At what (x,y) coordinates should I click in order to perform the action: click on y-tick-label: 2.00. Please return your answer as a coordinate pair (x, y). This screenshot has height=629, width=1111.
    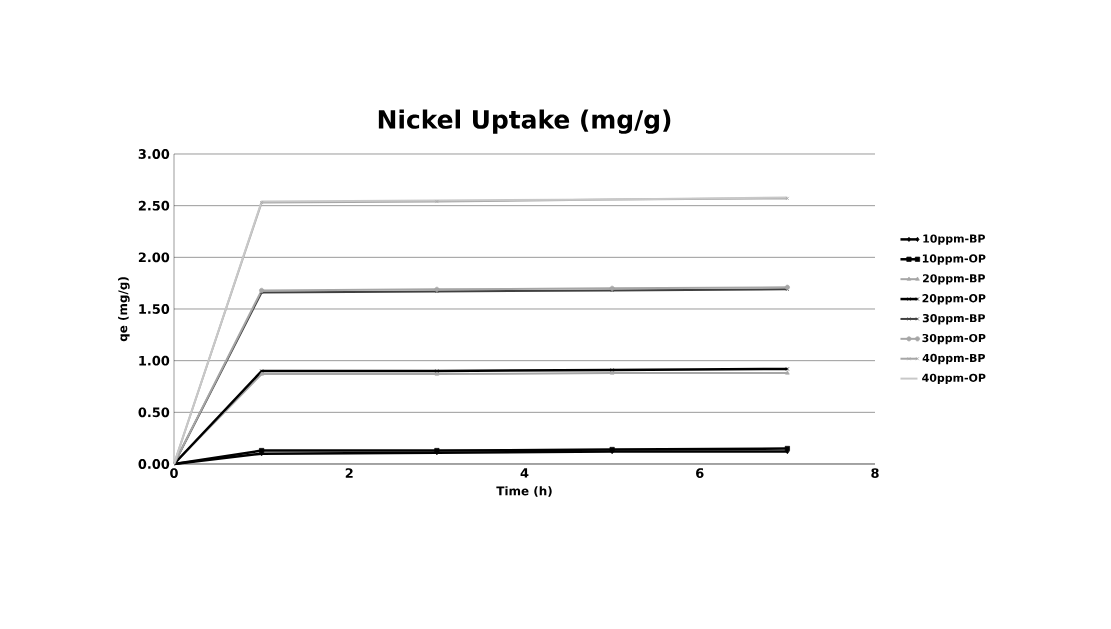
    Looking at the image, I should click on (154, 257).